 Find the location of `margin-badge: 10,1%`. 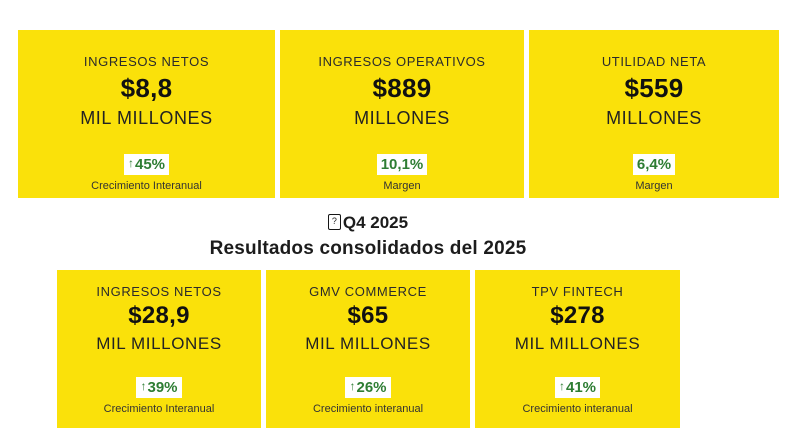

margin-badge: 10,1% is located at coordinates (402, 164).